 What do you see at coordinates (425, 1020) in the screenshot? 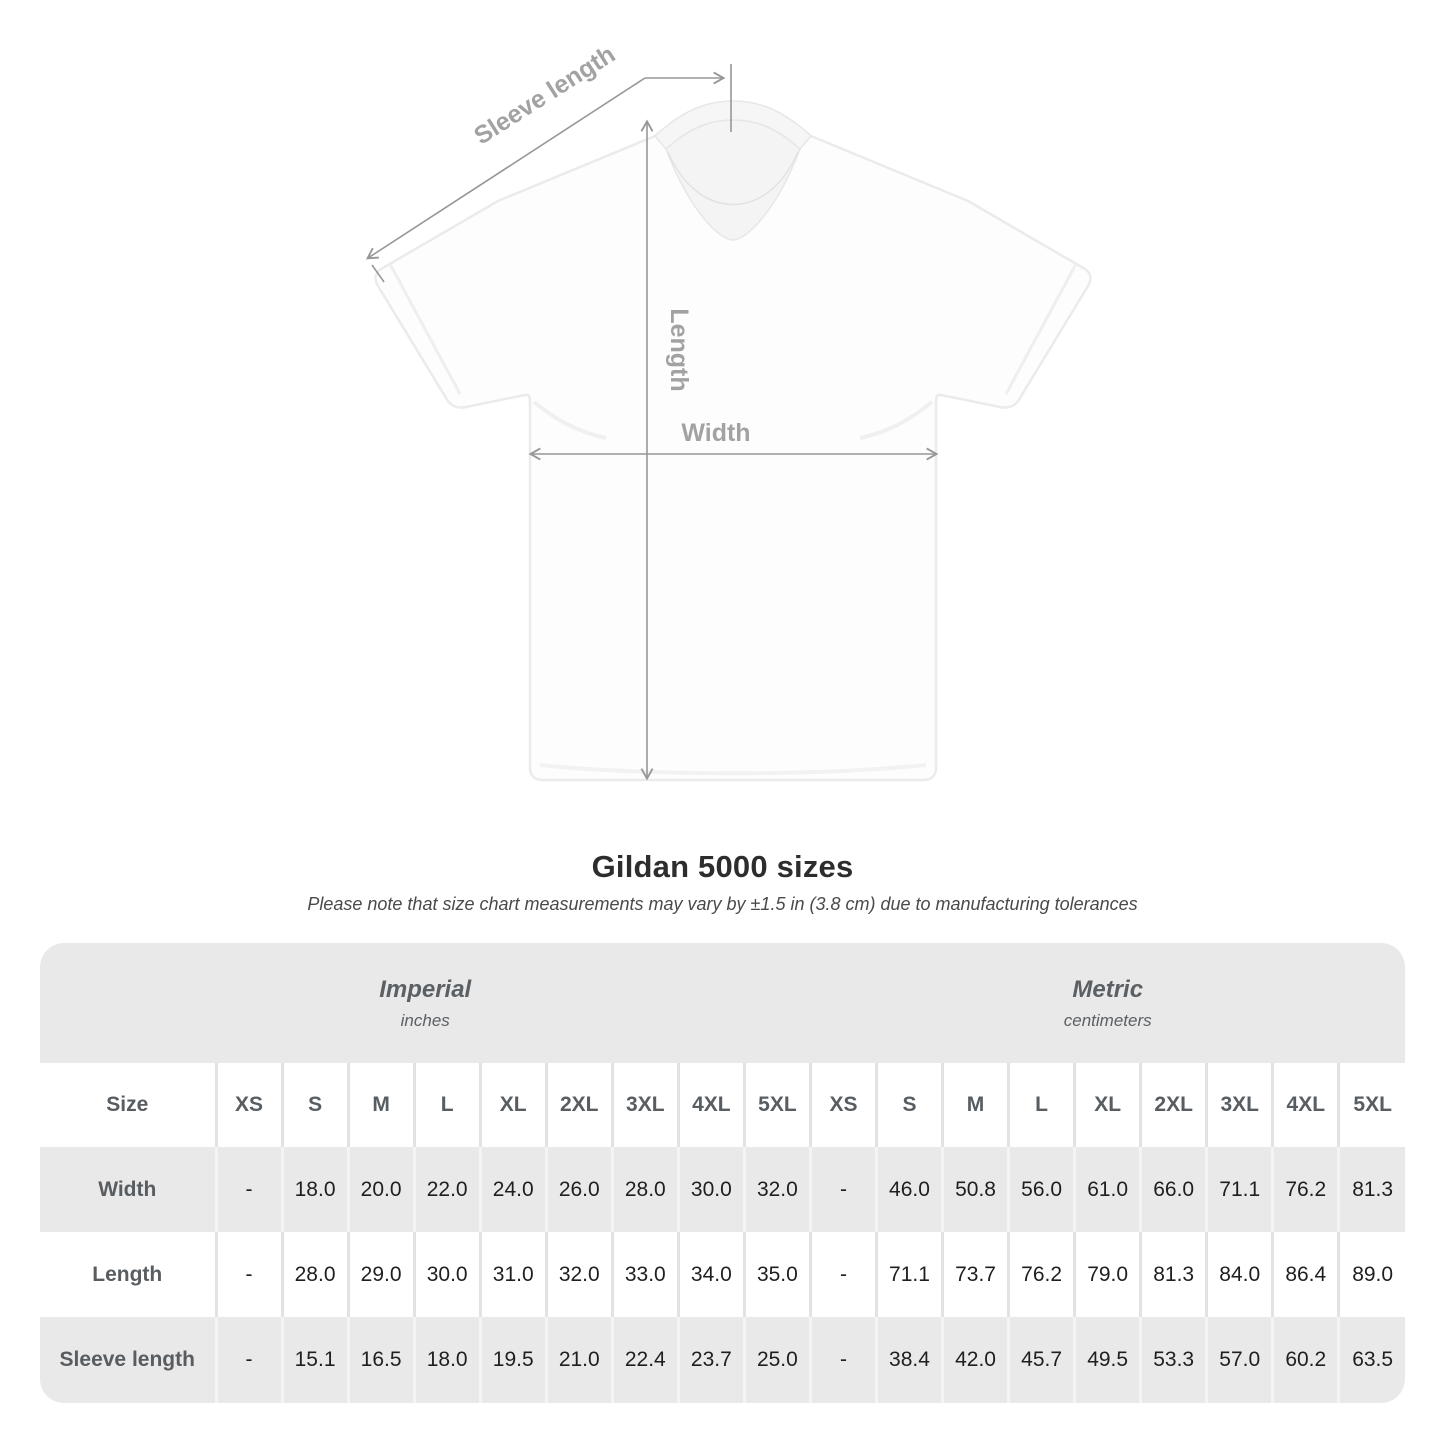
I see `imperial-unit: inches` at bounding box center [425, 1020].